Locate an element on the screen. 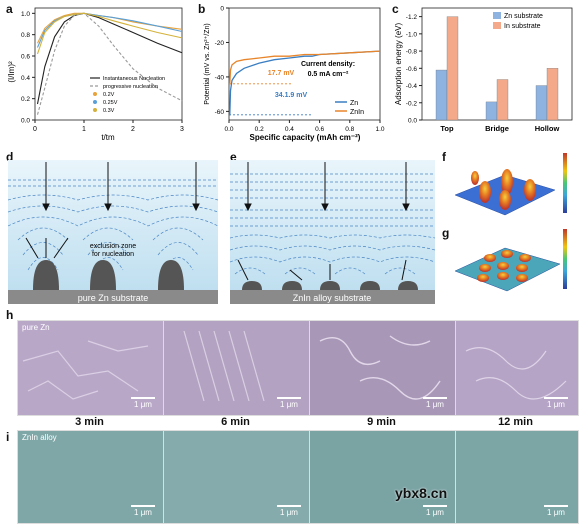  chart-a-ylabel: (I/Im)² is located at coordinates (11, 72).